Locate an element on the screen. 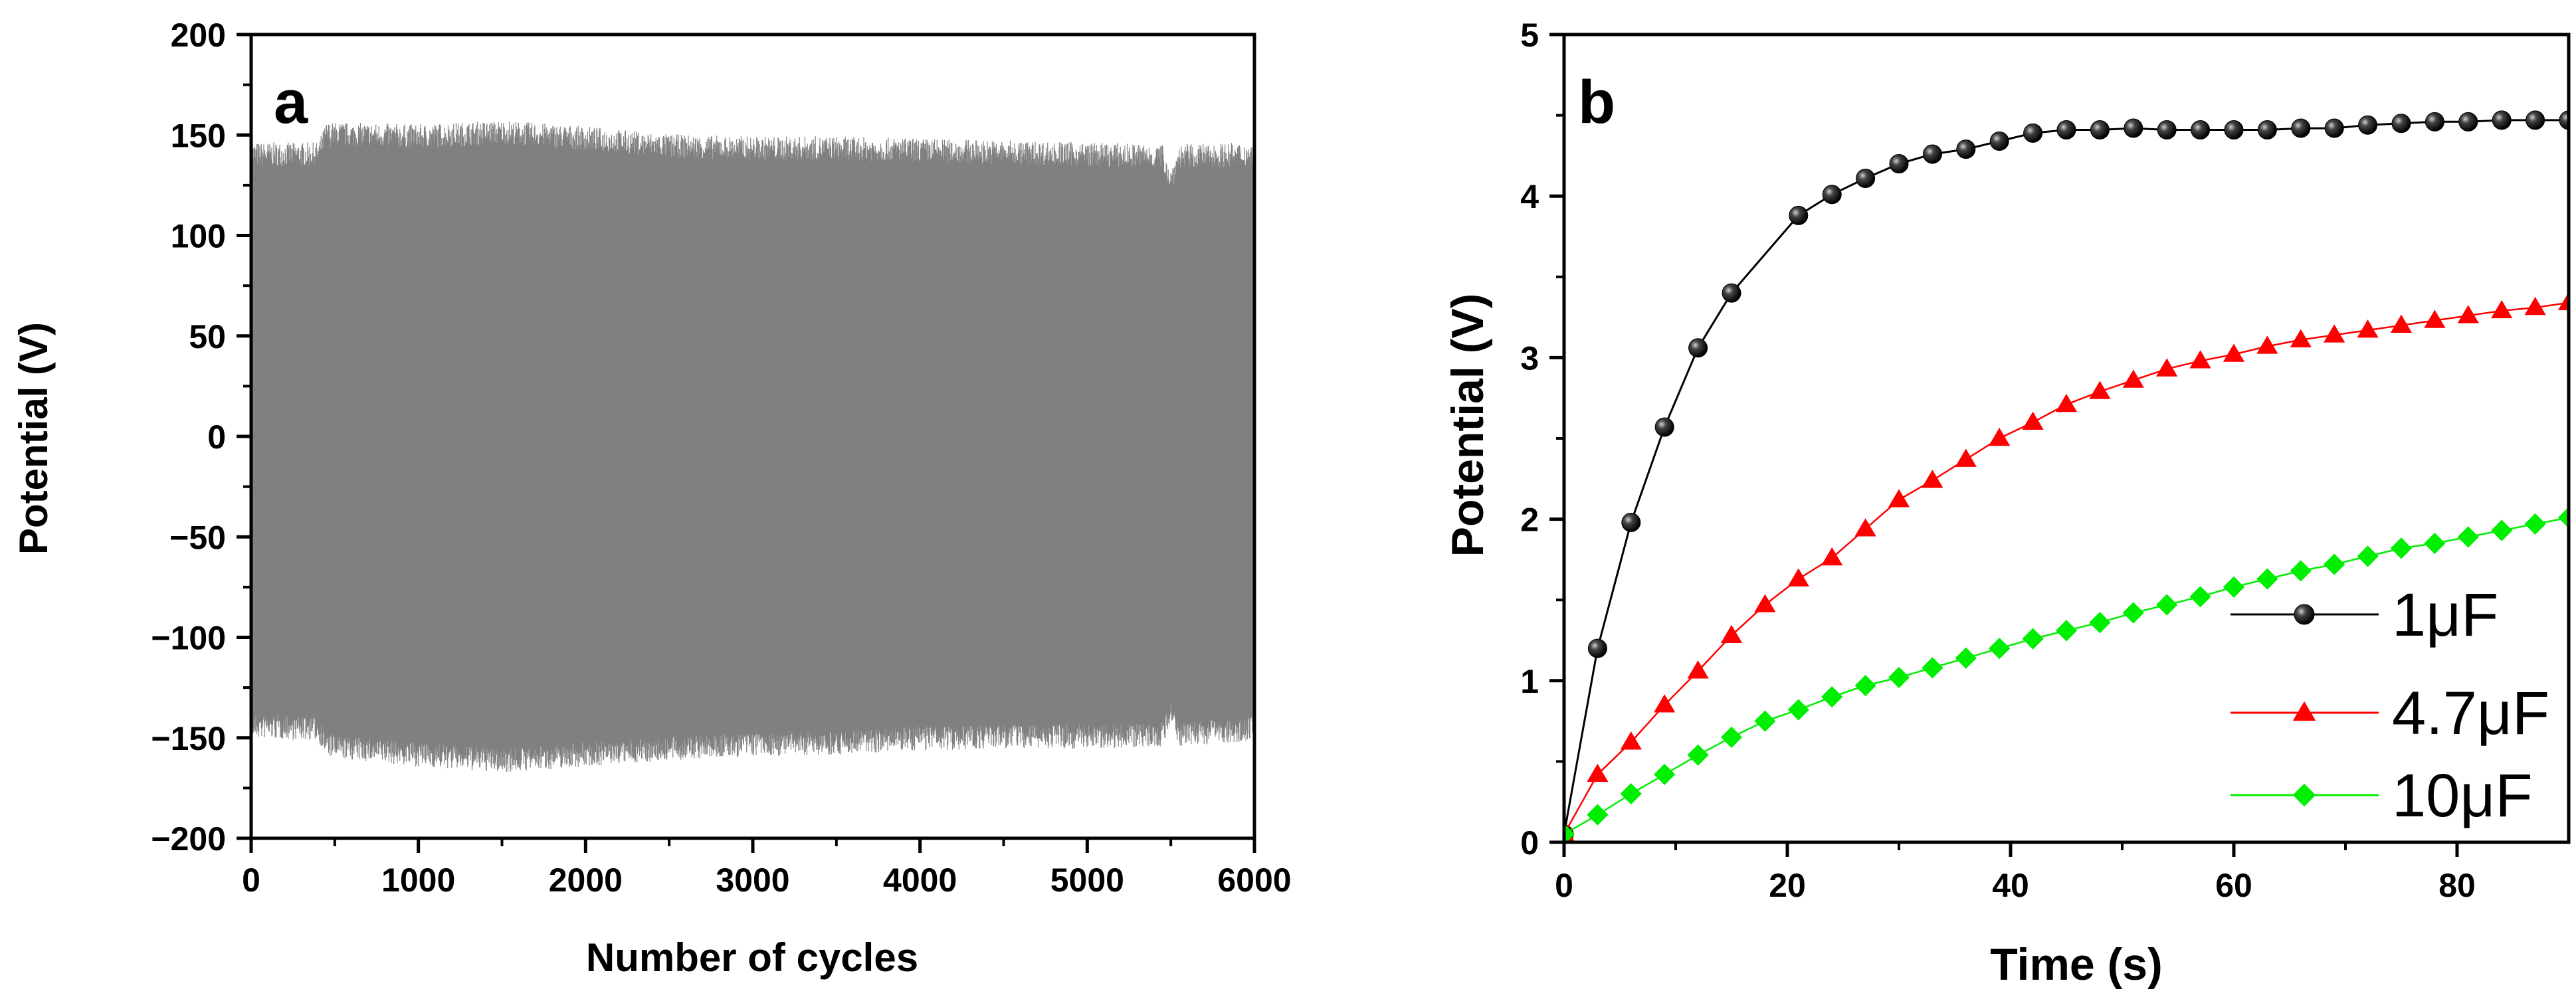 Image resolution: width=2576 pixels, height=1003 pixels. chart-b-x-tick-label: 40 is located at coordinates (2011, 885).